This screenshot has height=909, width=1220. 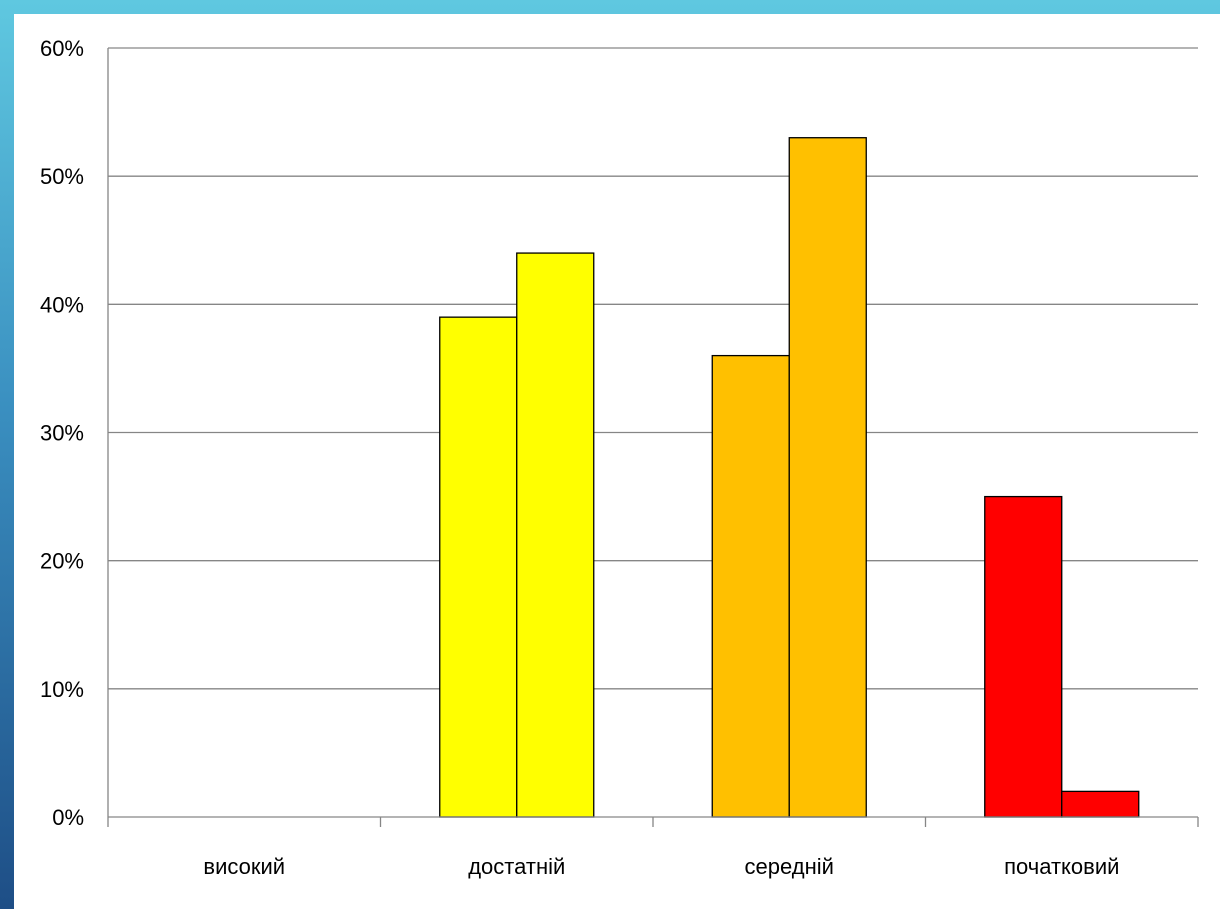 What do you see at coordinates (62, 304) in the screenshot?
I see `y-tick-label: 40%` at bounding box center [62, 304].